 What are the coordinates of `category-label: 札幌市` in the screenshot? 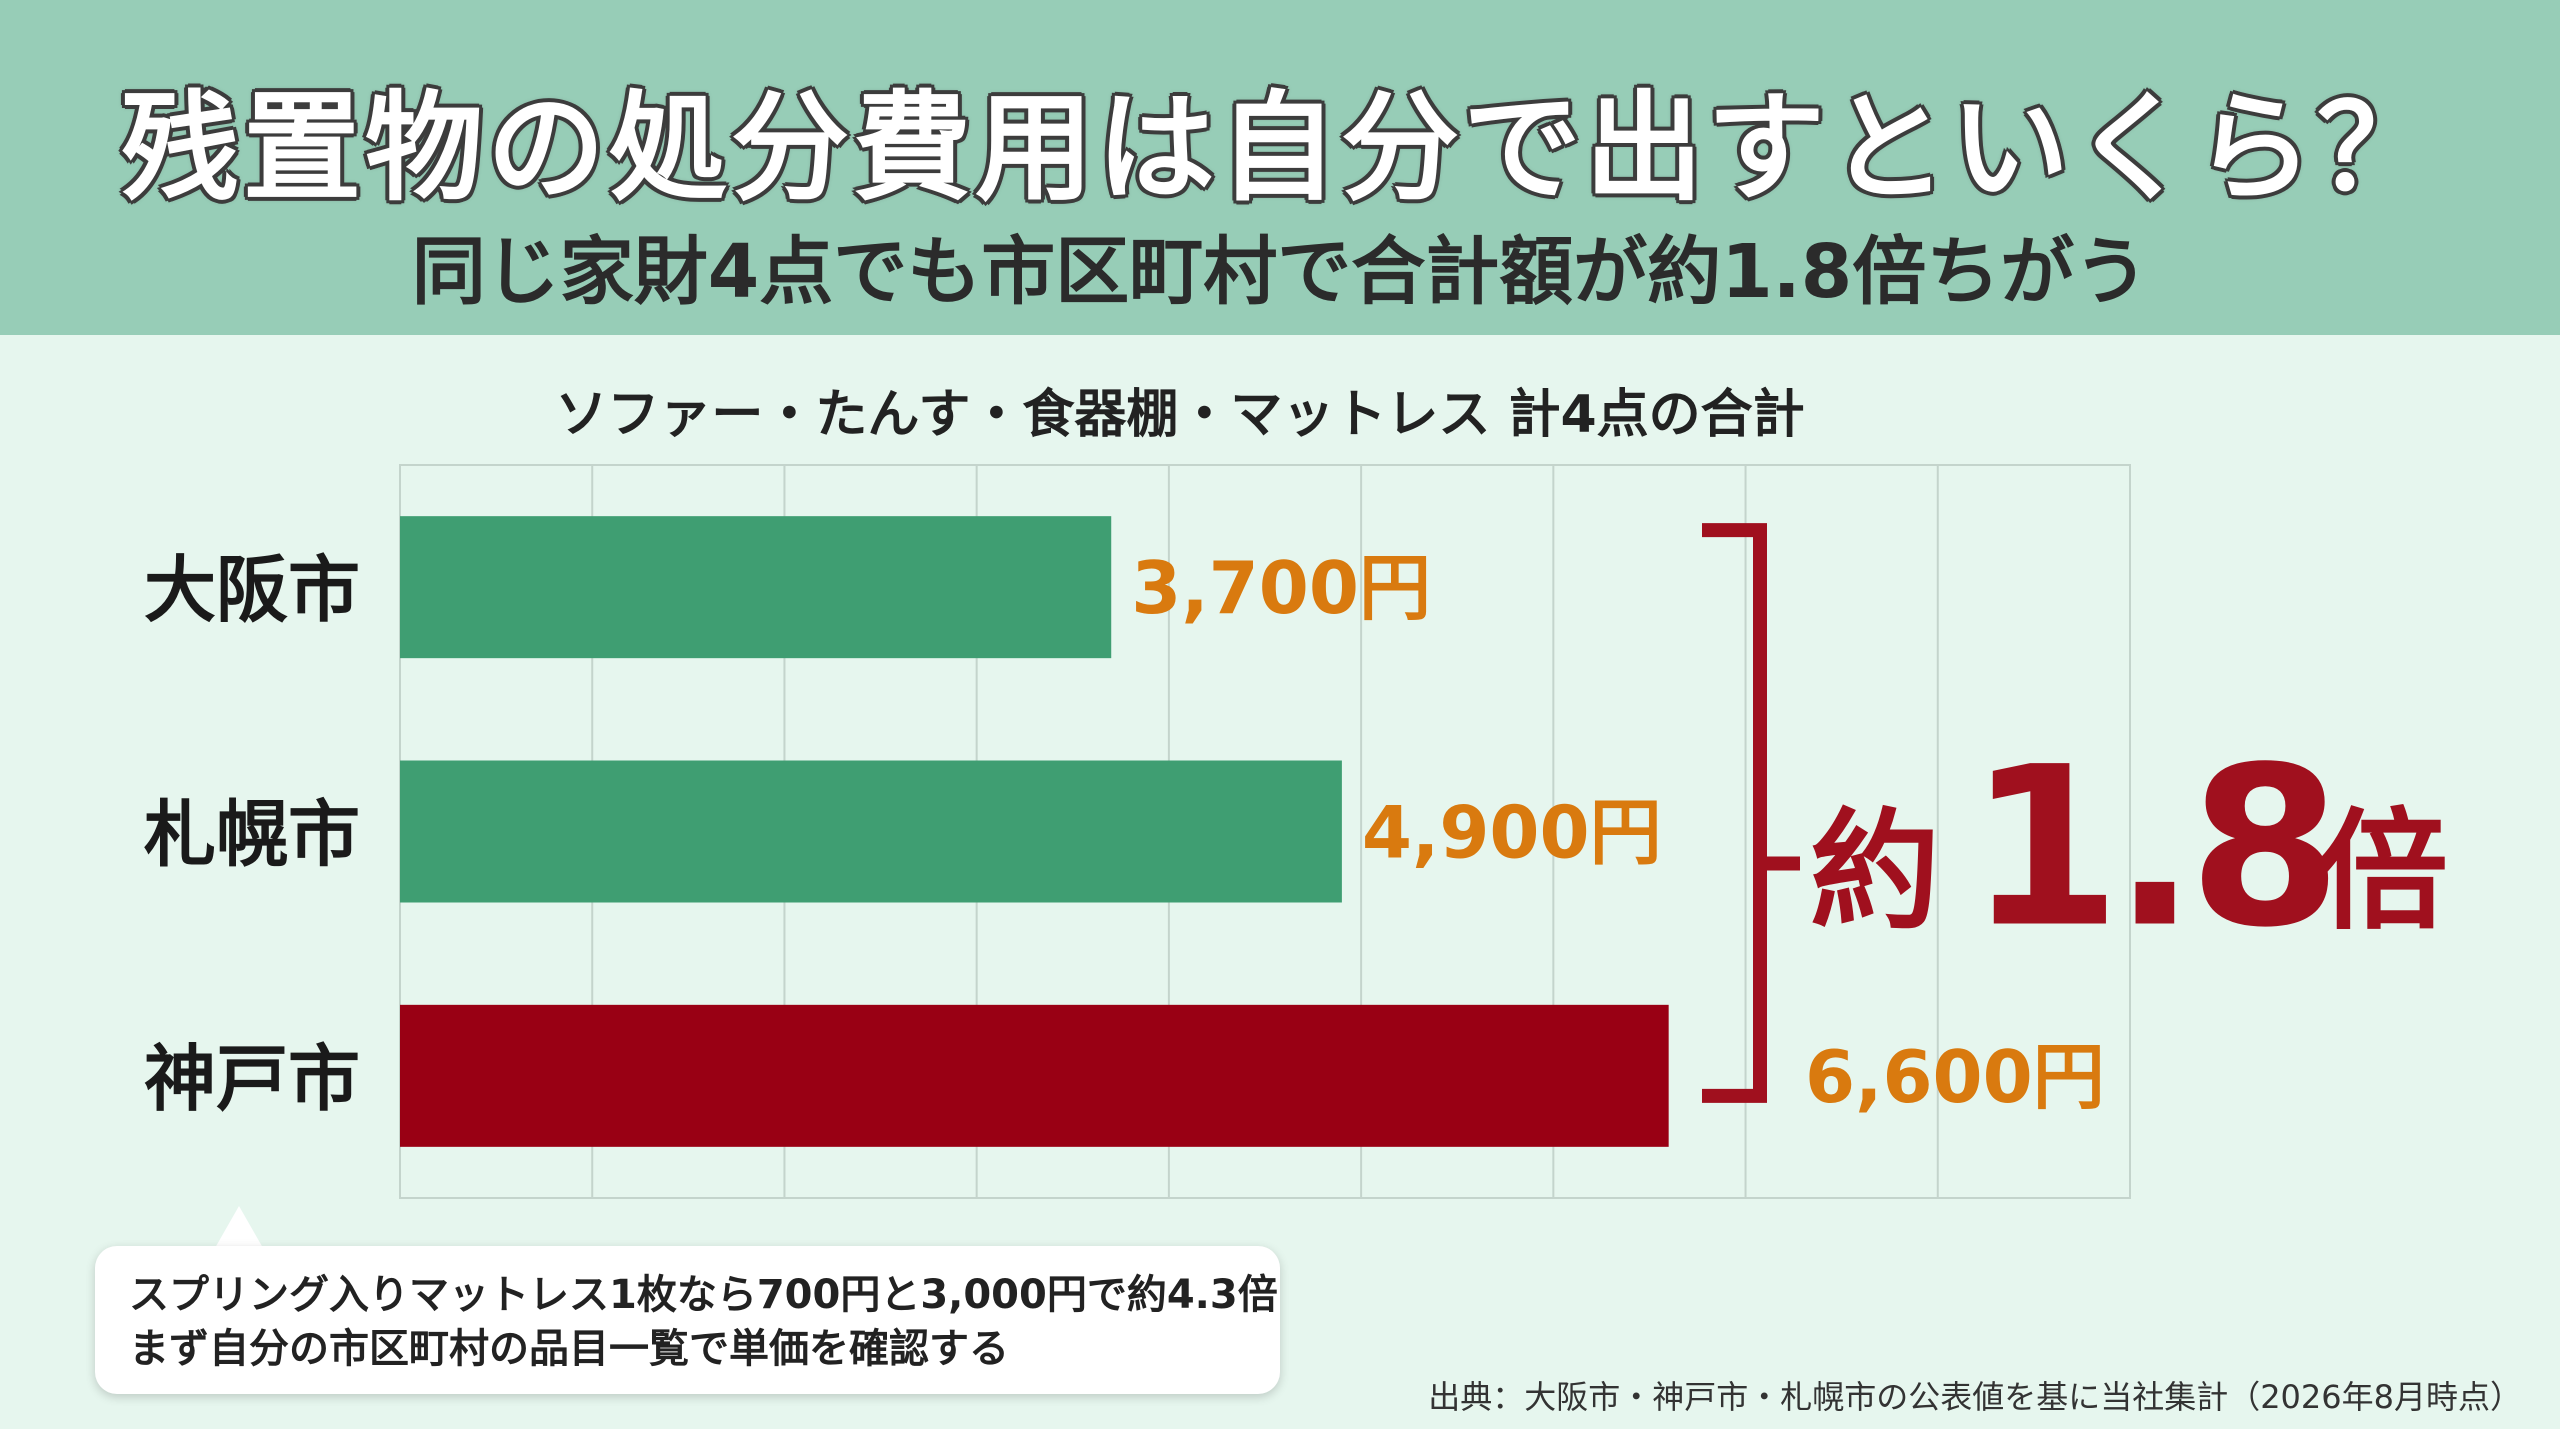 It's located at (252, 835).